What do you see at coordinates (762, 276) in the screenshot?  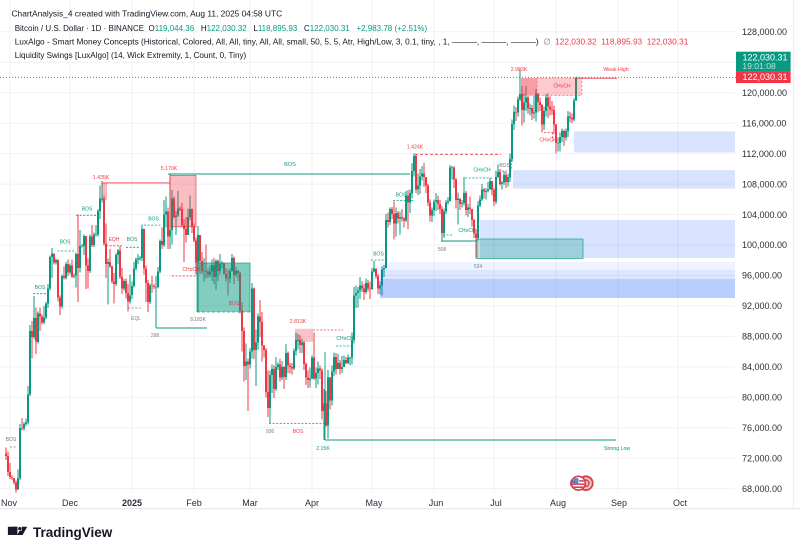 I see `svg-text: 96,000.00` at bounding box center [762, 276].